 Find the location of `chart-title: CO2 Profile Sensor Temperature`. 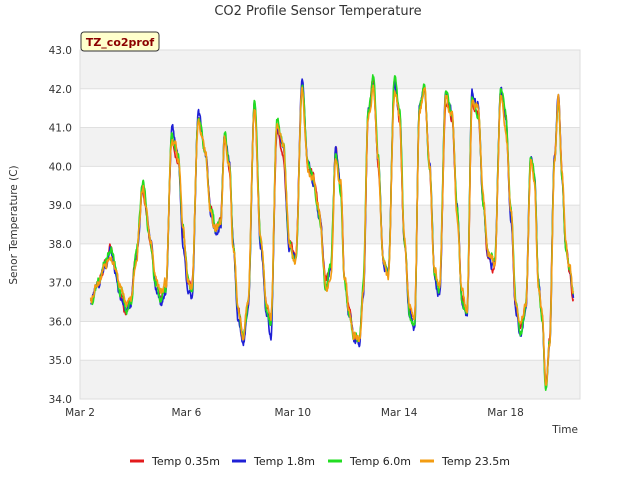

chart-title: CO2 Profile Sensor Temperature is located at coordinates (317, 11).